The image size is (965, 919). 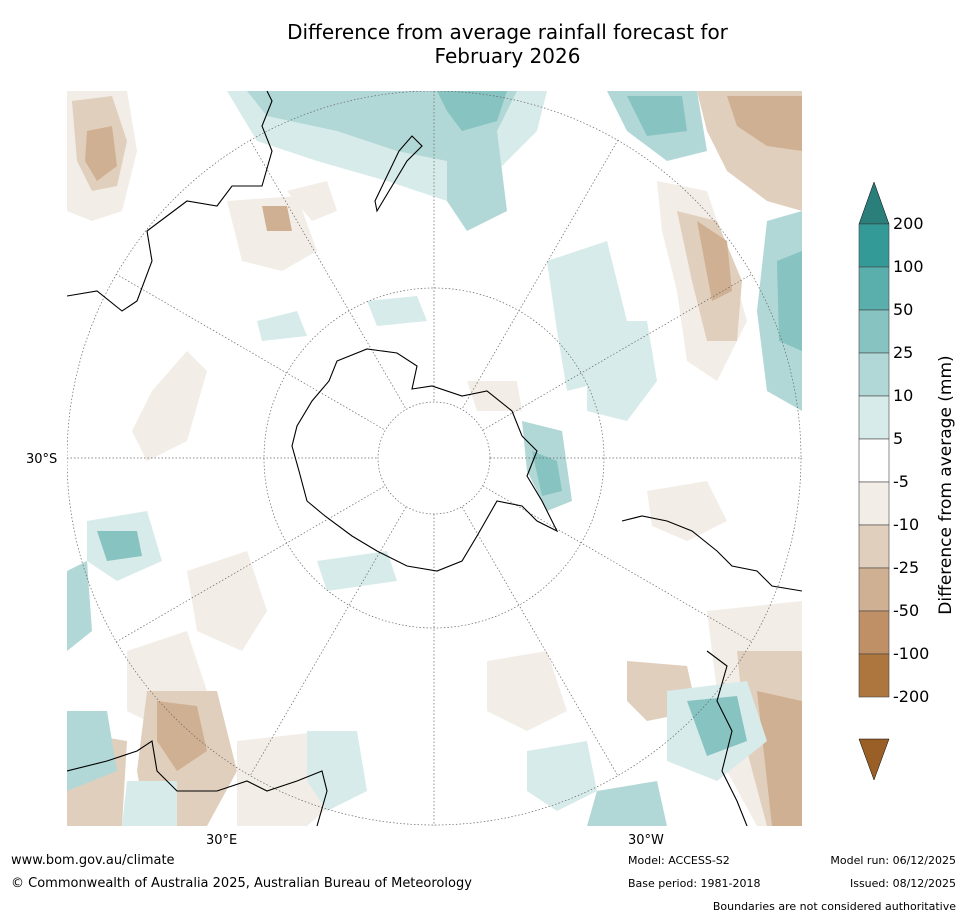 I want to click on lon-label-30e: 30°E, so click(x=222, y=840).